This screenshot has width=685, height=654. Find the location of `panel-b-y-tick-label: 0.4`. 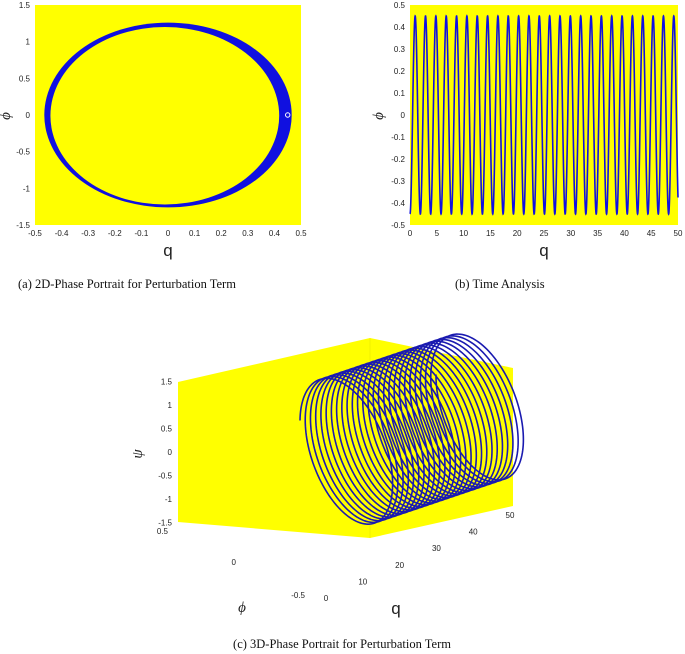

panel-b-y-tick-label: 0.4 is located at coordinates (400, 27).